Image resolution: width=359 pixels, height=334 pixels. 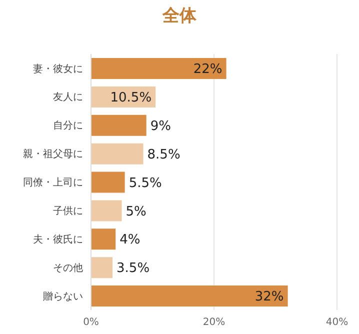 What do you see at coordinates (53, 182) in the screenshot?
I see `y-tick-label: 同僚・上司に` at bounding box center [53, 182].